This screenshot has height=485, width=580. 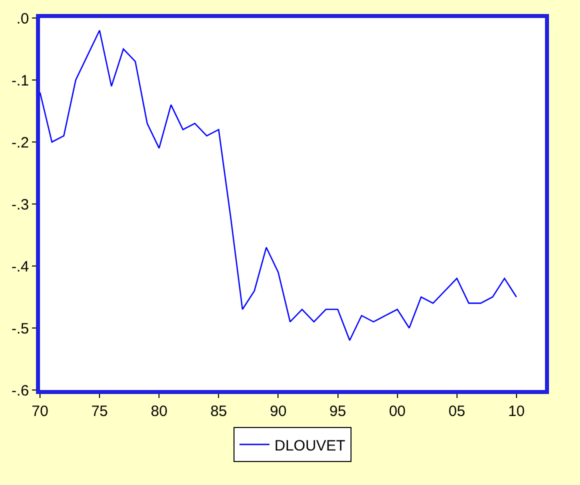 What do you see at coordinates (20, 205) in the screenshot?
I see `y-tick-label: -.3` at bounding box center [20, 205].